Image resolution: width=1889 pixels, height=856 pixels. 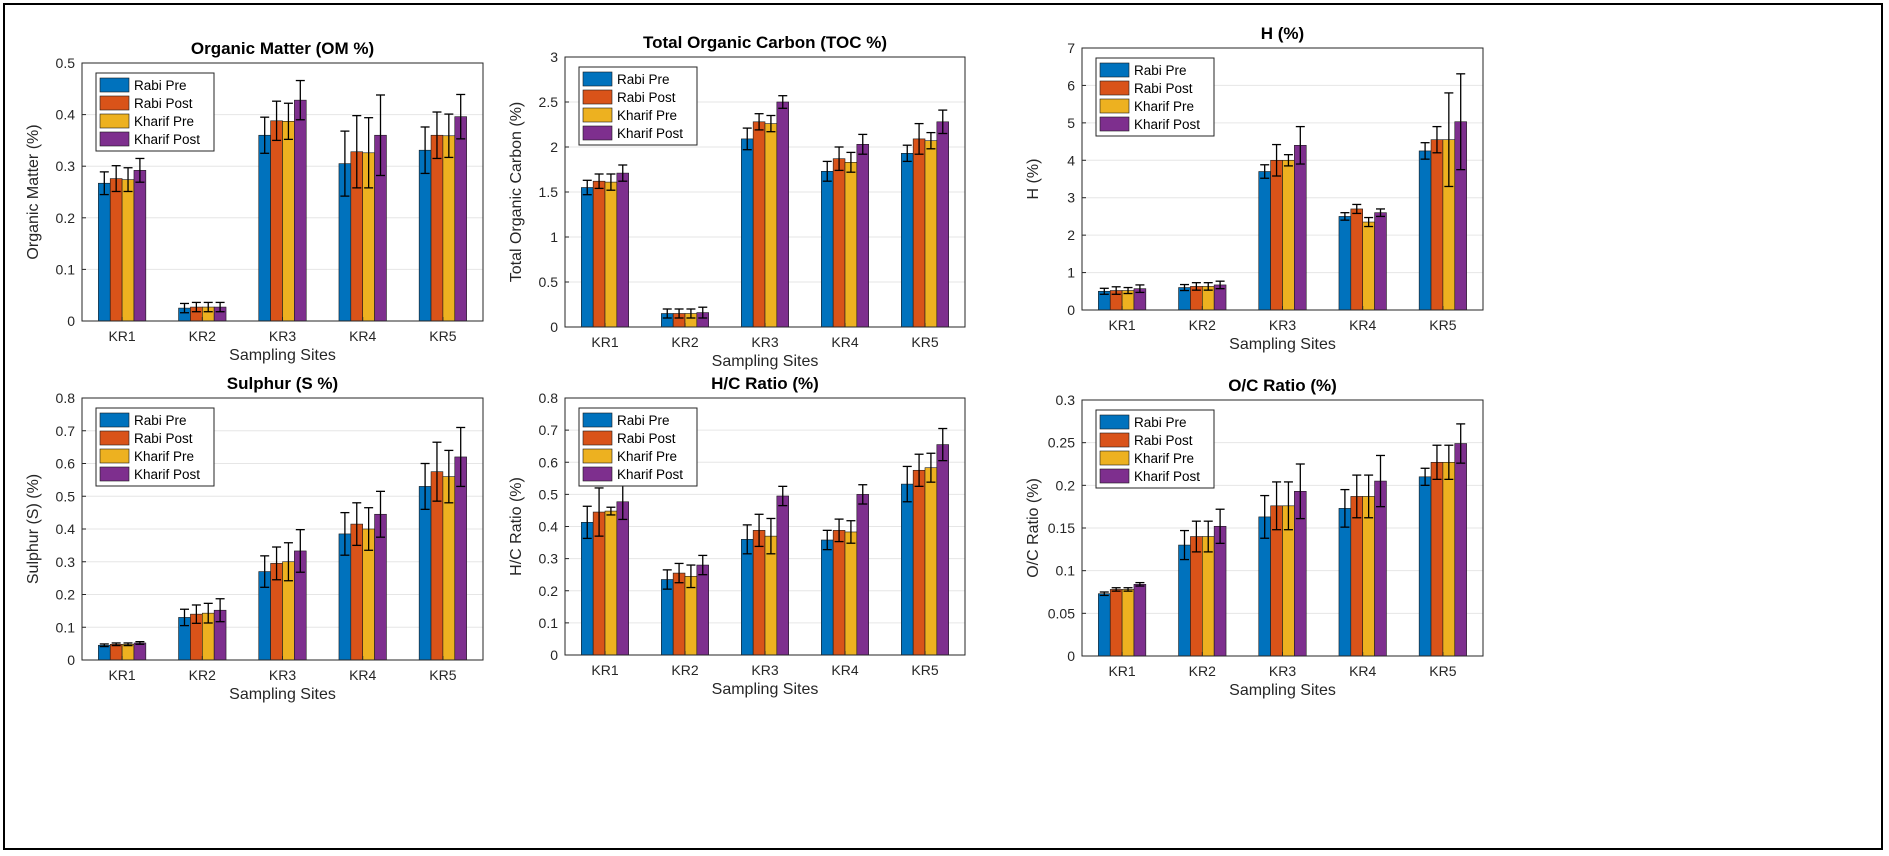 What do you see at coordinates (1033, 528) in the screenshot?
I see `y-axis-label: O/C Ratio (%)` at bounding box center [1033, 528].